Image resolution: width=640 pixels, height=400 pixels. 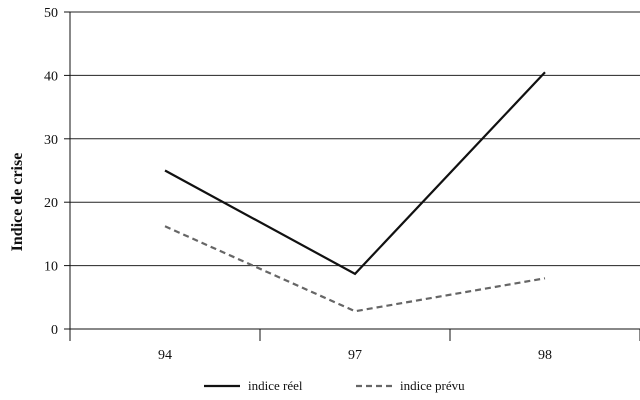 I want to click on x-axis-ticks: 94 97 98, so click(x=354, y=346).